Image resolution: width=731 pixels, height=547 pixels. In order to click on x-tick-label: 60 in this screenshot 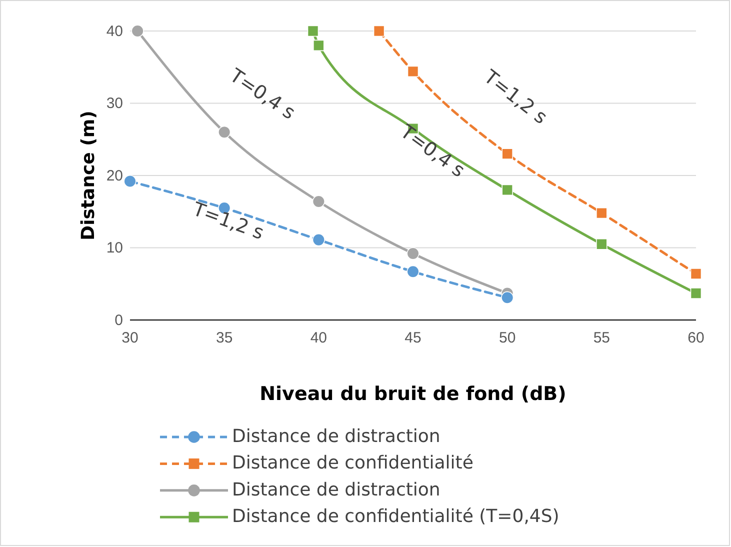, I will do `click(696, 338)`.